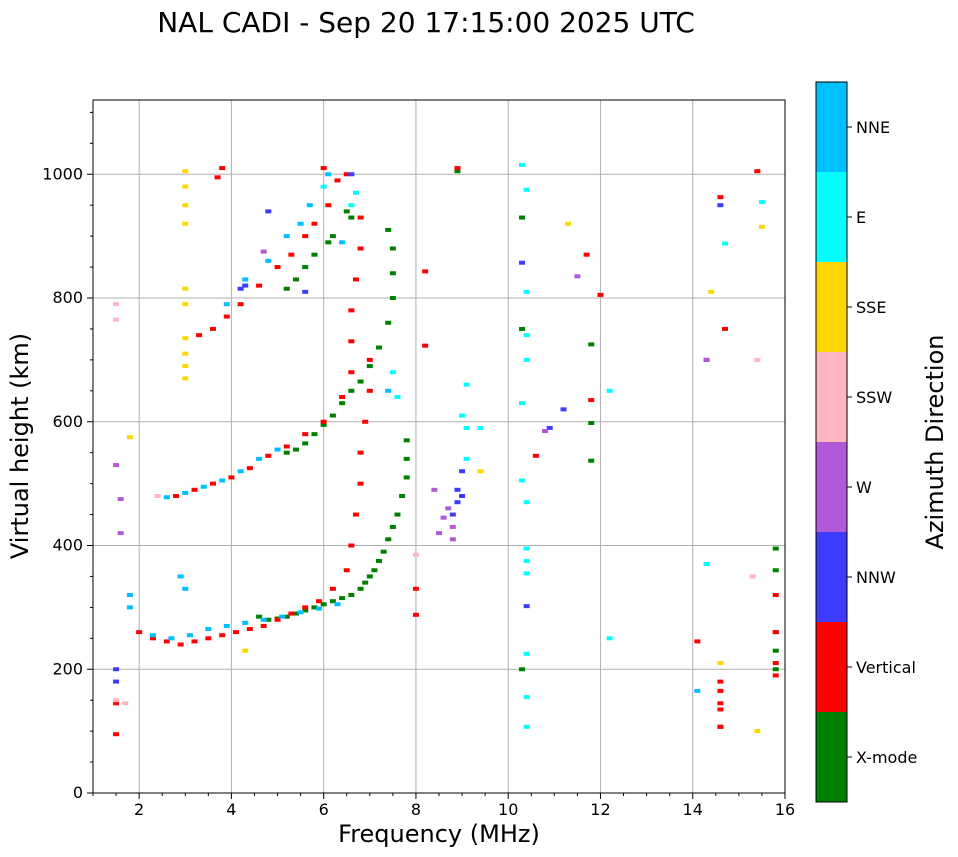 This screenshot has width=958, height=857. Describe the element at coordinates (600, 809) in the screenshot. I see `x-tick-label: 12` at that location.